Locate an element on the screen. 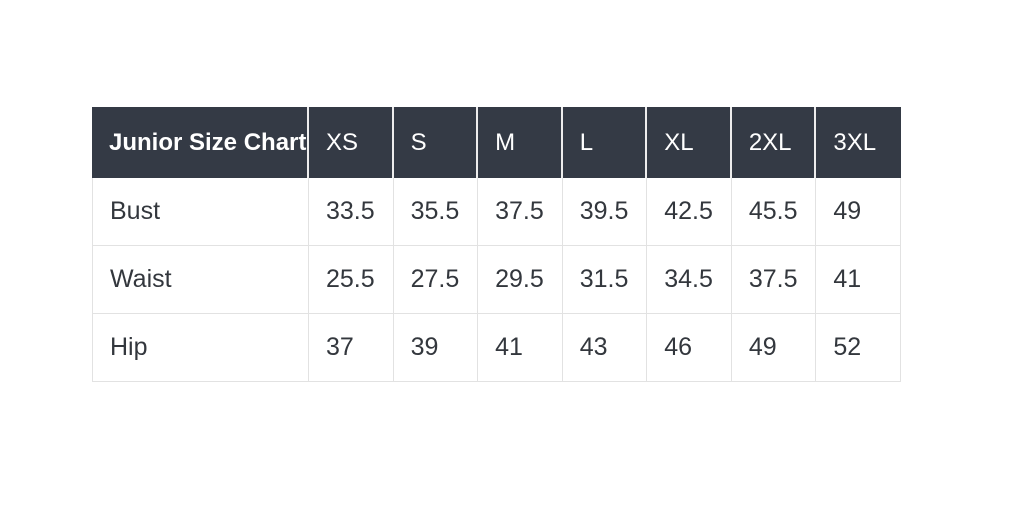 This screenshot has width=1009, height=522. table-row-bust: Bust 33.5 35.5 37.5 39.5 42.5 45.5 49 is located at coordinates (496, 212).